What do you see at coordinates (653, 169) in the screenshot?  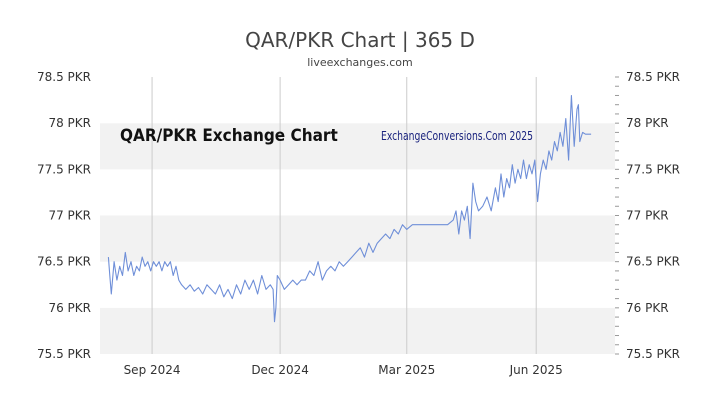 I see `y-tick-label-right: 77.5 PKR` at bounding box center [653, 169].